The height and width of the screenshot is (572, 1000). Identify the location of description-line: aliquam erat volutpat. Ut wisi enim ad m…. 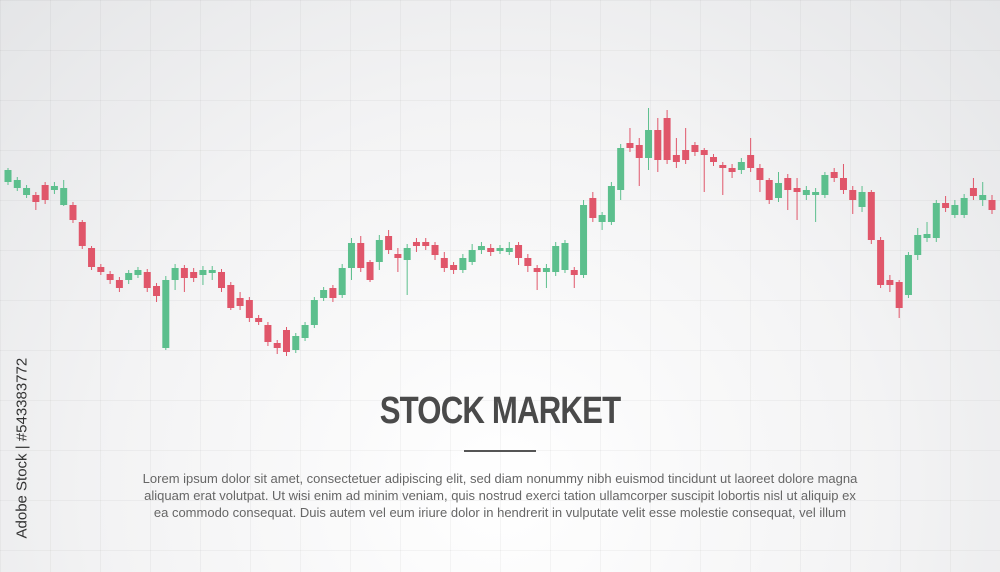
(500, 495).